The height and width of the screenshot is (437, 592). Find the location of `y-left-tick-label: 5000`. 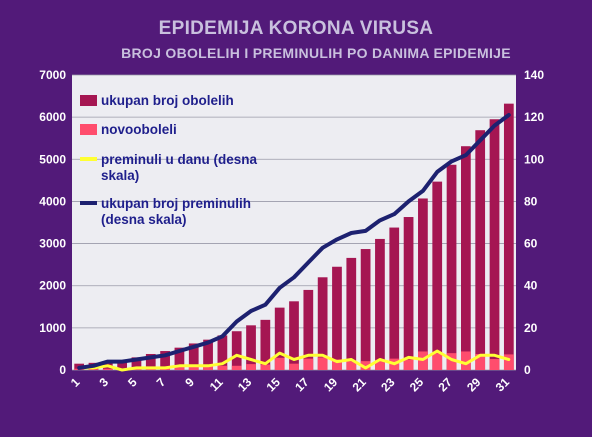

y-left-tick-label: 5000 is located at coordinates (52, 159).